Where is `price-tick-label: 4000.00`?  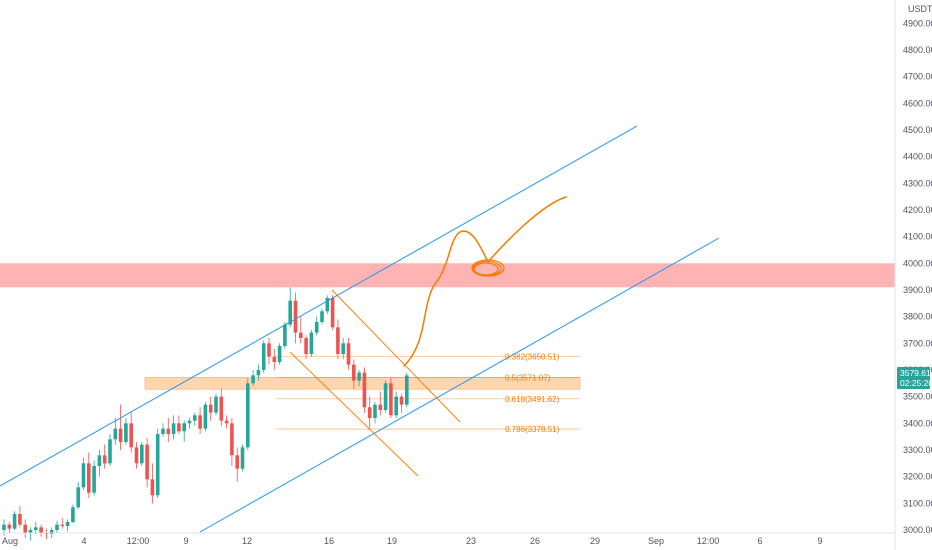
price-tick-label: 4000.00 is located at coordinates (917, 263).